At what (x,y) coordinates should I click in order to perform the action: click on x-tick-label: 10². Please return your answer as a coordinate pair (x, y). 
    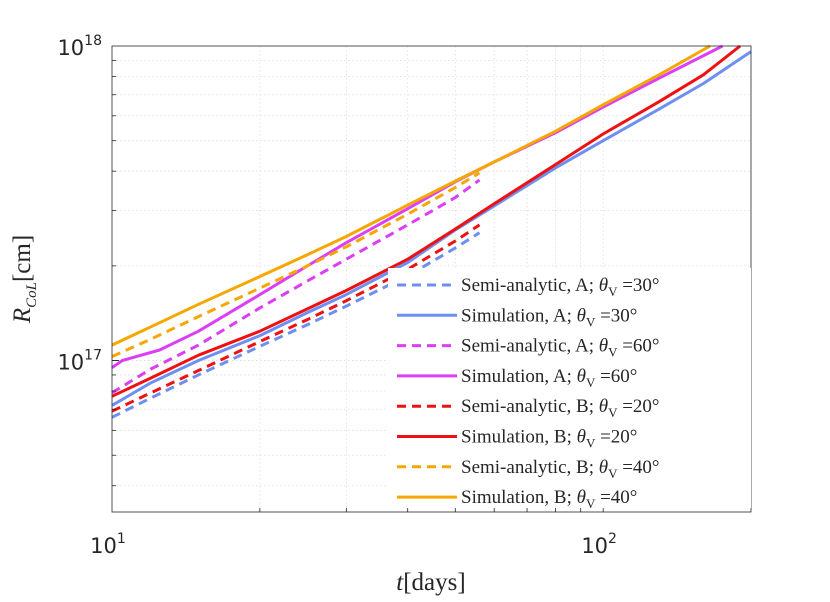
    Looking at the image, I should click on (599, 544).